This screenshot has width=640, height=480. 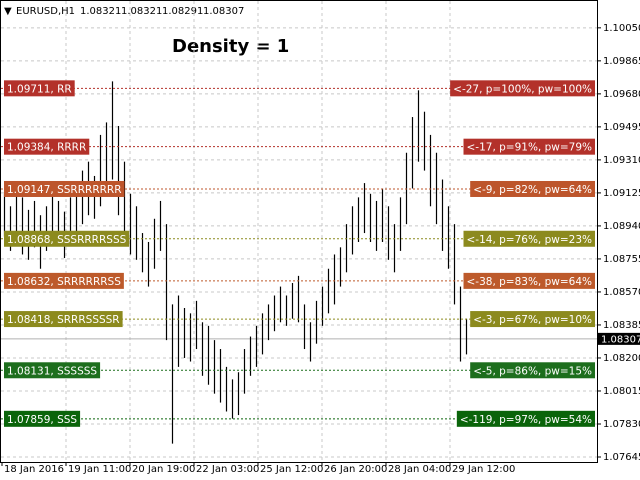 What do you see at coordinates (621, 424) in the screenshot?
I see `y-tick-label: 1.07830` at bounding box center [621, 424].